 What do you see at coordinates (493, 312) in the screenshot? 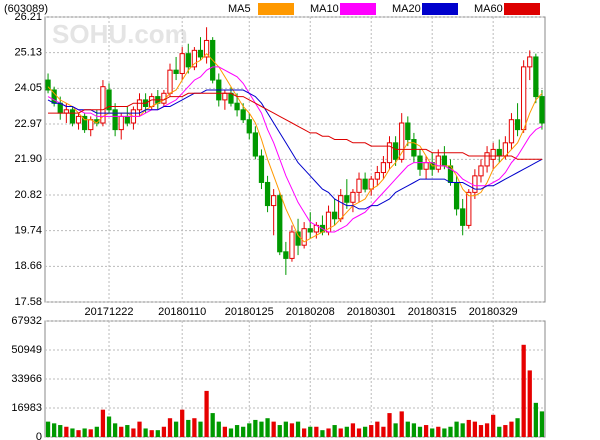
I see `x-tick-label: 20180329` at bounding box center [493, 312].